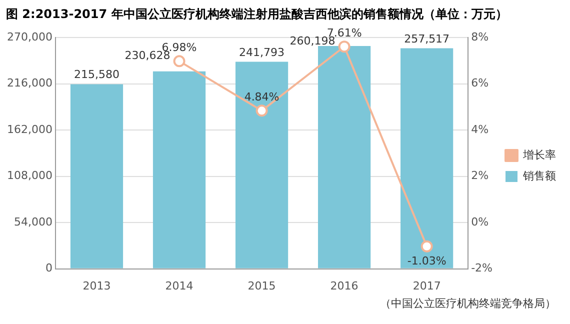 This screenshot has width=570, height=324. I want to click on data-label: 4.84%, so click(262, 97).